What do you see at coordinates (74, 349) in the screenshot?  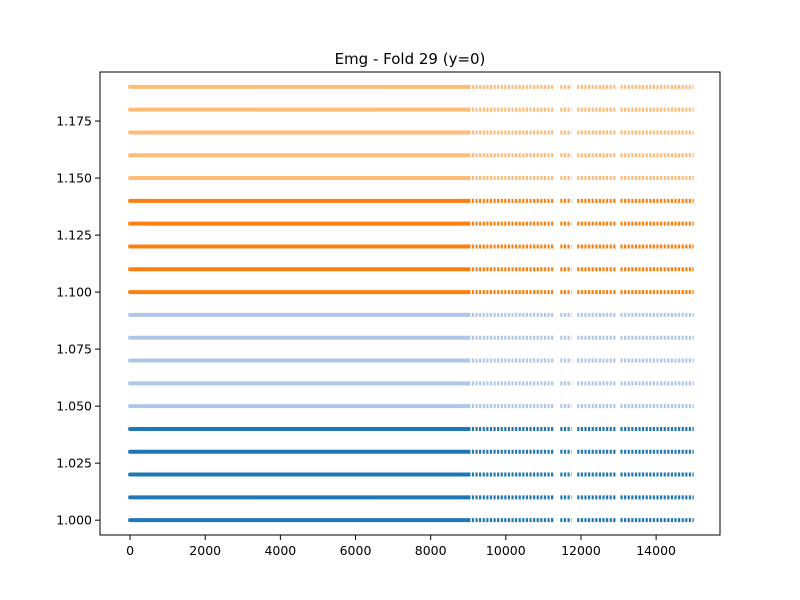 I see `y-tick-label: 1.075` at bounding box center [74, 349].